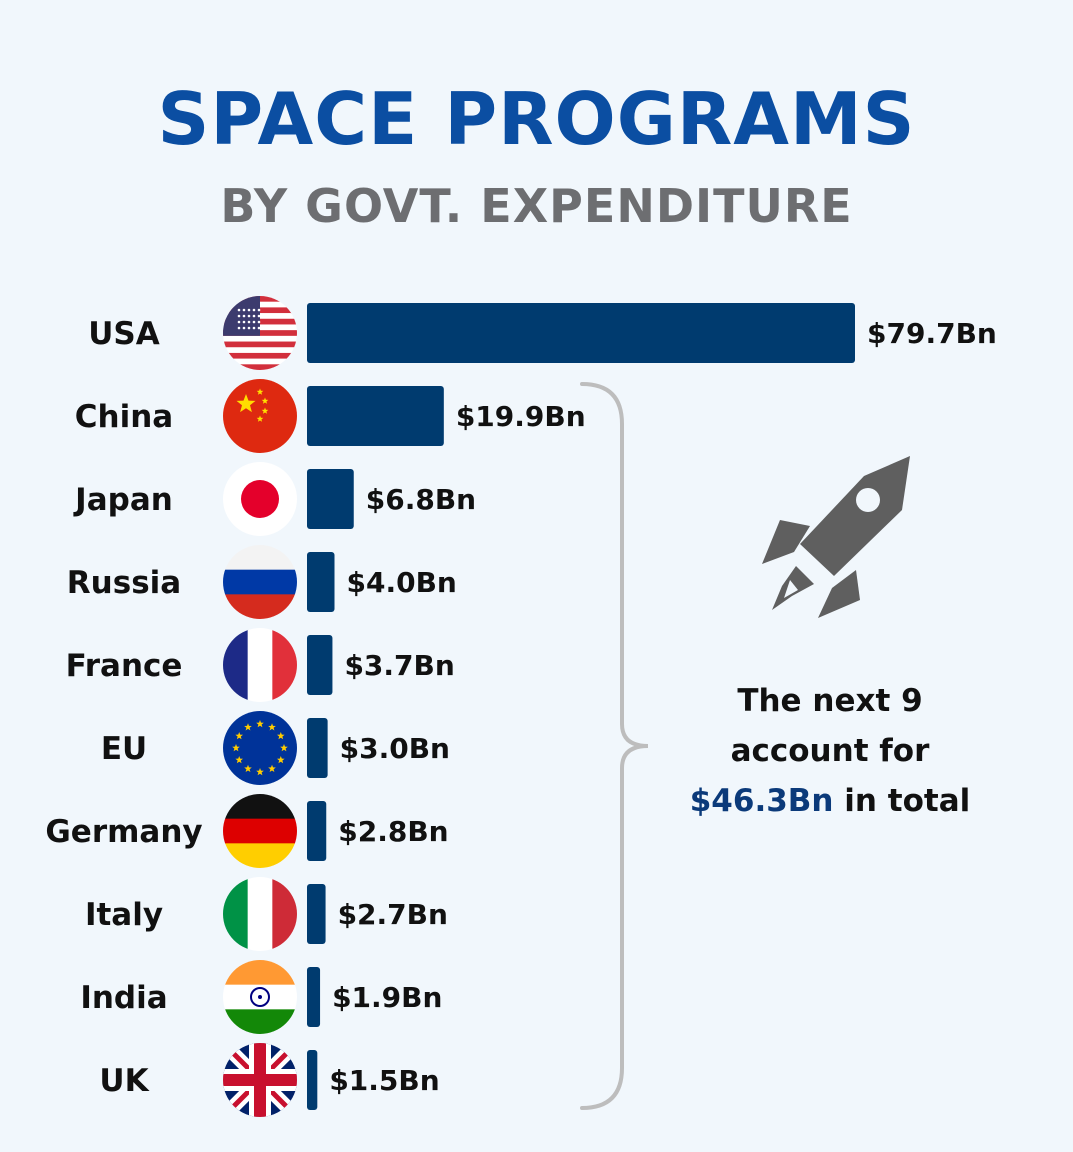  I want to click on china-flag-icon, so click(260, 416).